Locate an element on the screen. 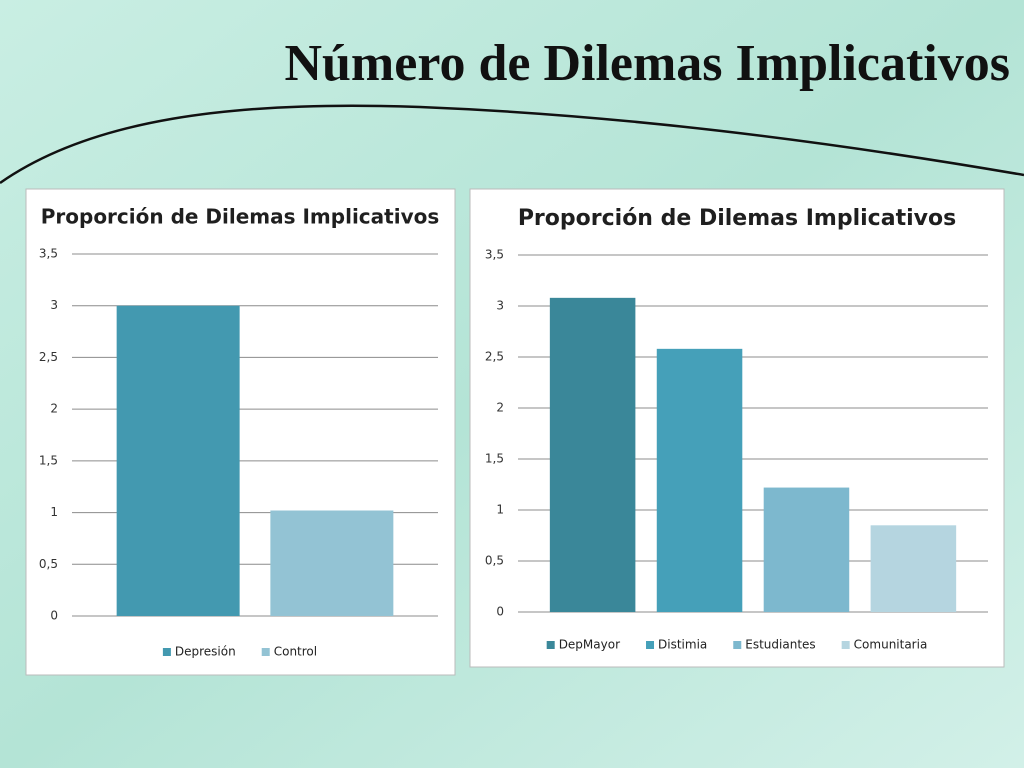 The height and width of the screenshot is (772, 1024). legend-label: Estudiantes is located at coordinates (780, 645).